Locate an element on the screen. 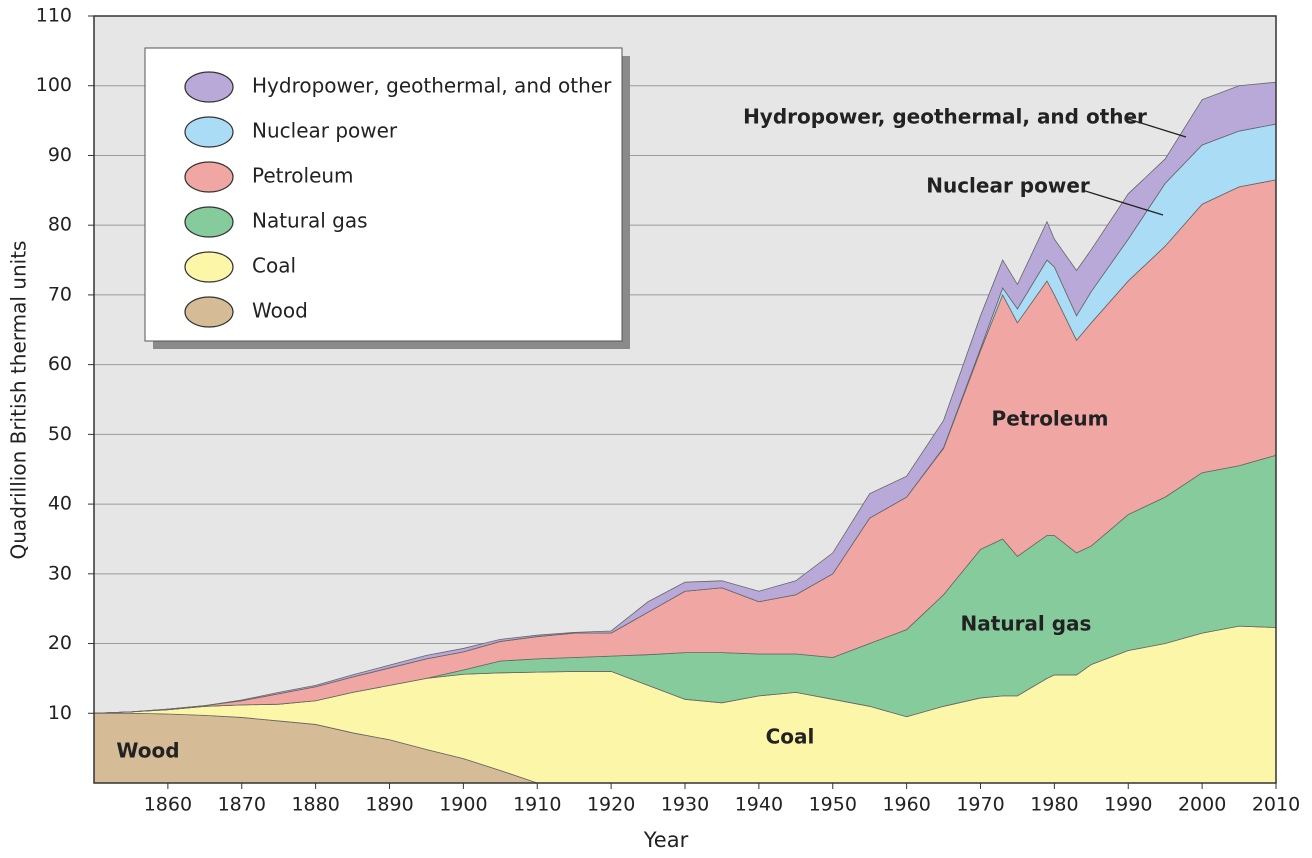 The height and width of the screenshot is (858, 1312). x-tick-label: 2010 is located at coordinates (1276, 805).